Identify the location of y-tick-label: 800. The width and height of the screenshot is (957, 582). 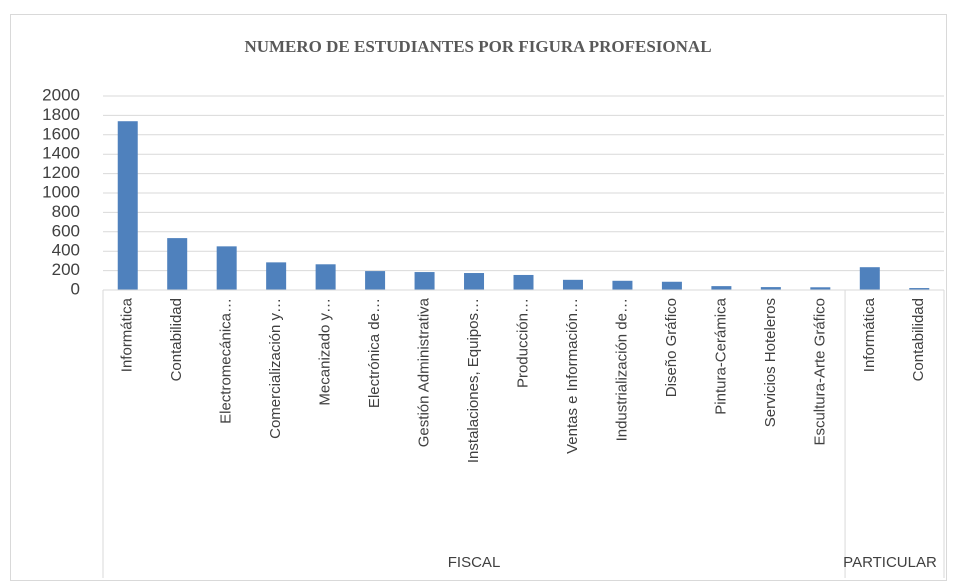
(66, 211).